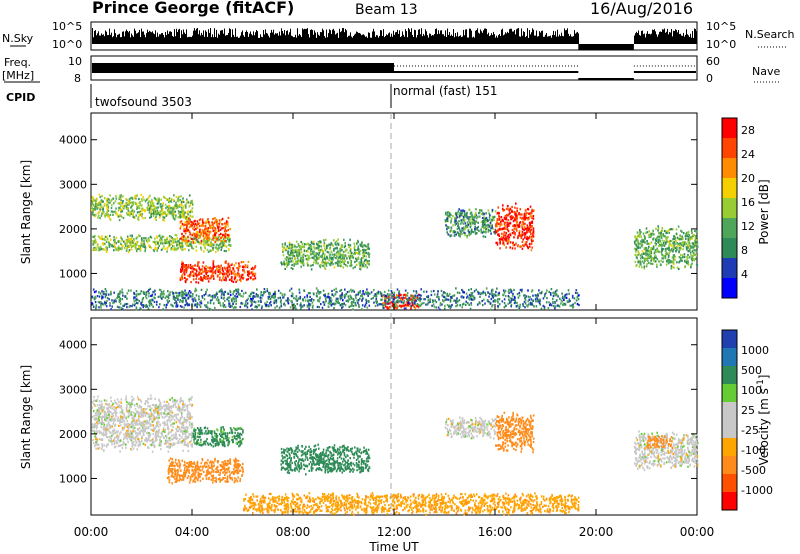 This screenshot has height=554, width=800. What do you see at coordinates (193, 8) in the screenshot?
I see `station-title: Prince George (fitACF)` at bounding box center [193, 8].